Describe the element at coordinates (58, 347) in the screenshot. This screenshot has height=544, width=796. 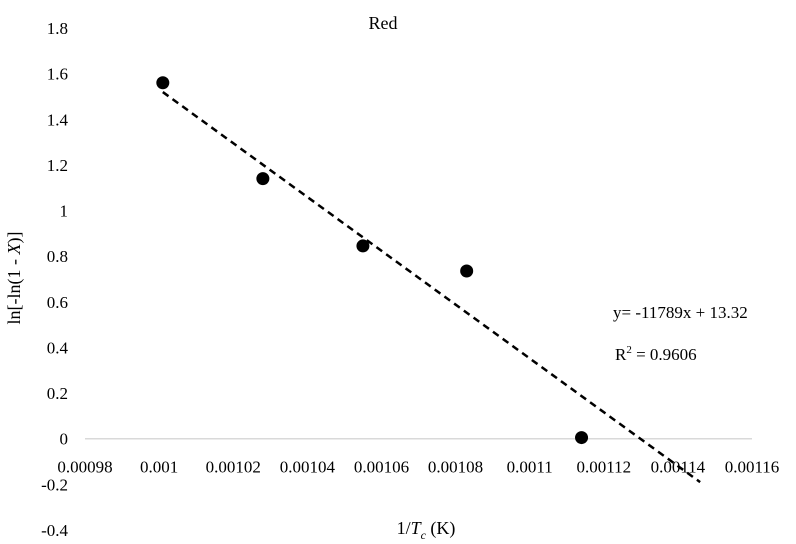
I see `y-tick-label: 0.4` at that location.